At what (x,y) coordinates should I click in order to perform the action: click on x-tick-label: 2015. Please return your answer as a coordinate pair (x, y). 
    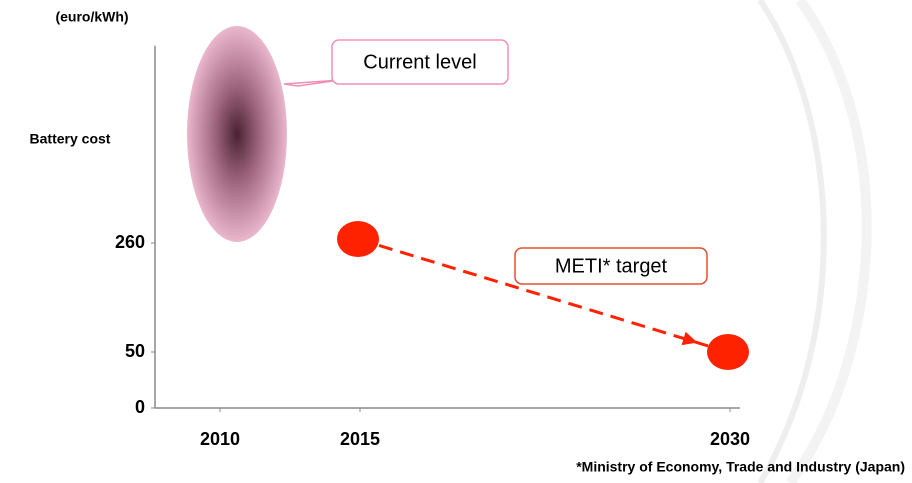
    Looking at the image, I should click on (360, 439).